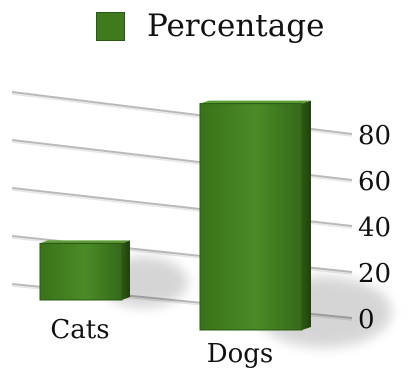 This screenshot has width=420, height=371. Describe the element at coordinates (81, 271) in the screenshot. I see `bar` at that location.